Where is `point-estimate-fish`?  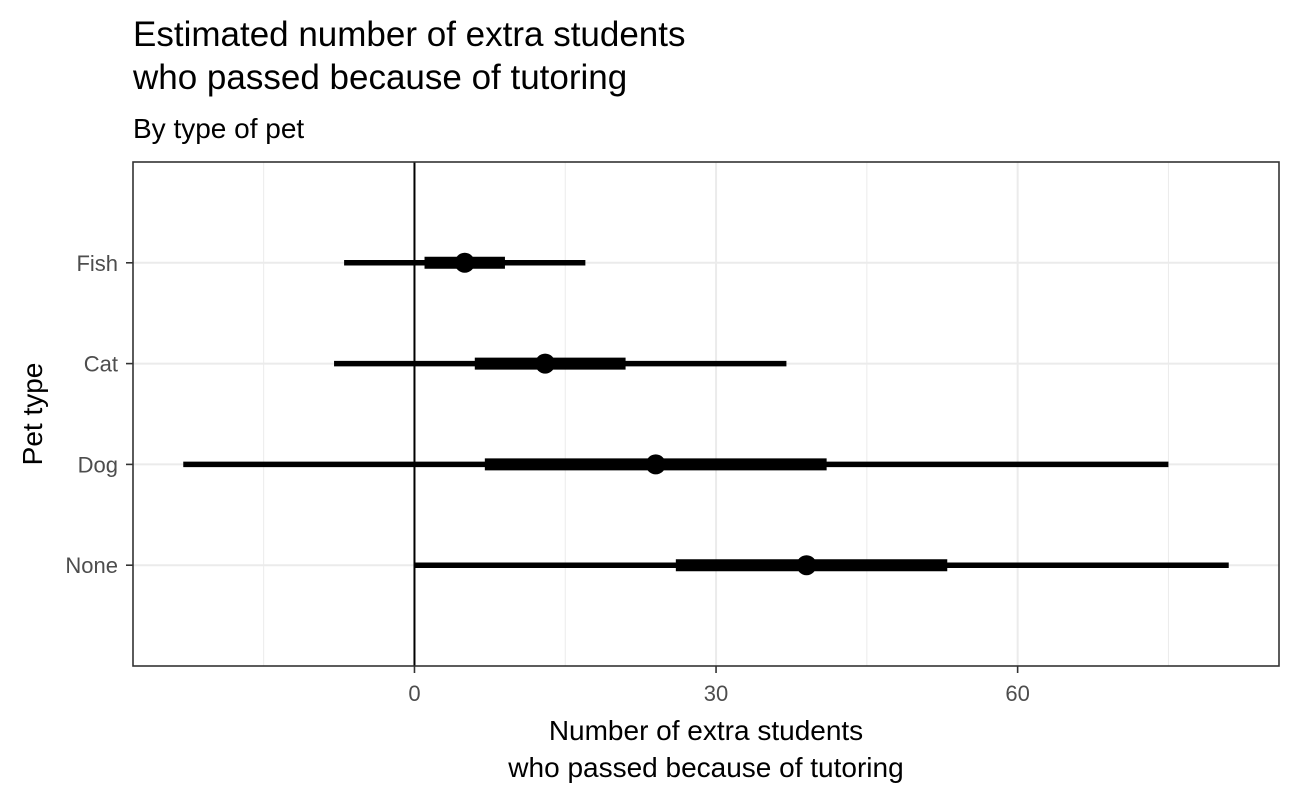
point-estimate-fish is located at coordinates (464, 262).